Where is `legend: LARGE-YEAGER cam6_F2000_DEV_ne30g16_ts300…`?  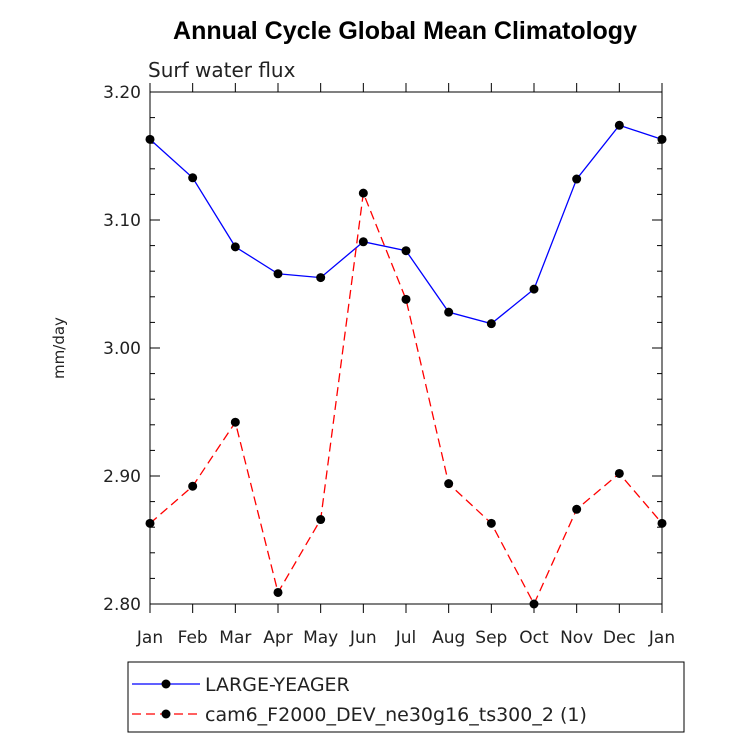
legend: LARGE-YEAGER cam6_F2000_DEV_ne30g16_ts300… is located at coordinates (359, 700).